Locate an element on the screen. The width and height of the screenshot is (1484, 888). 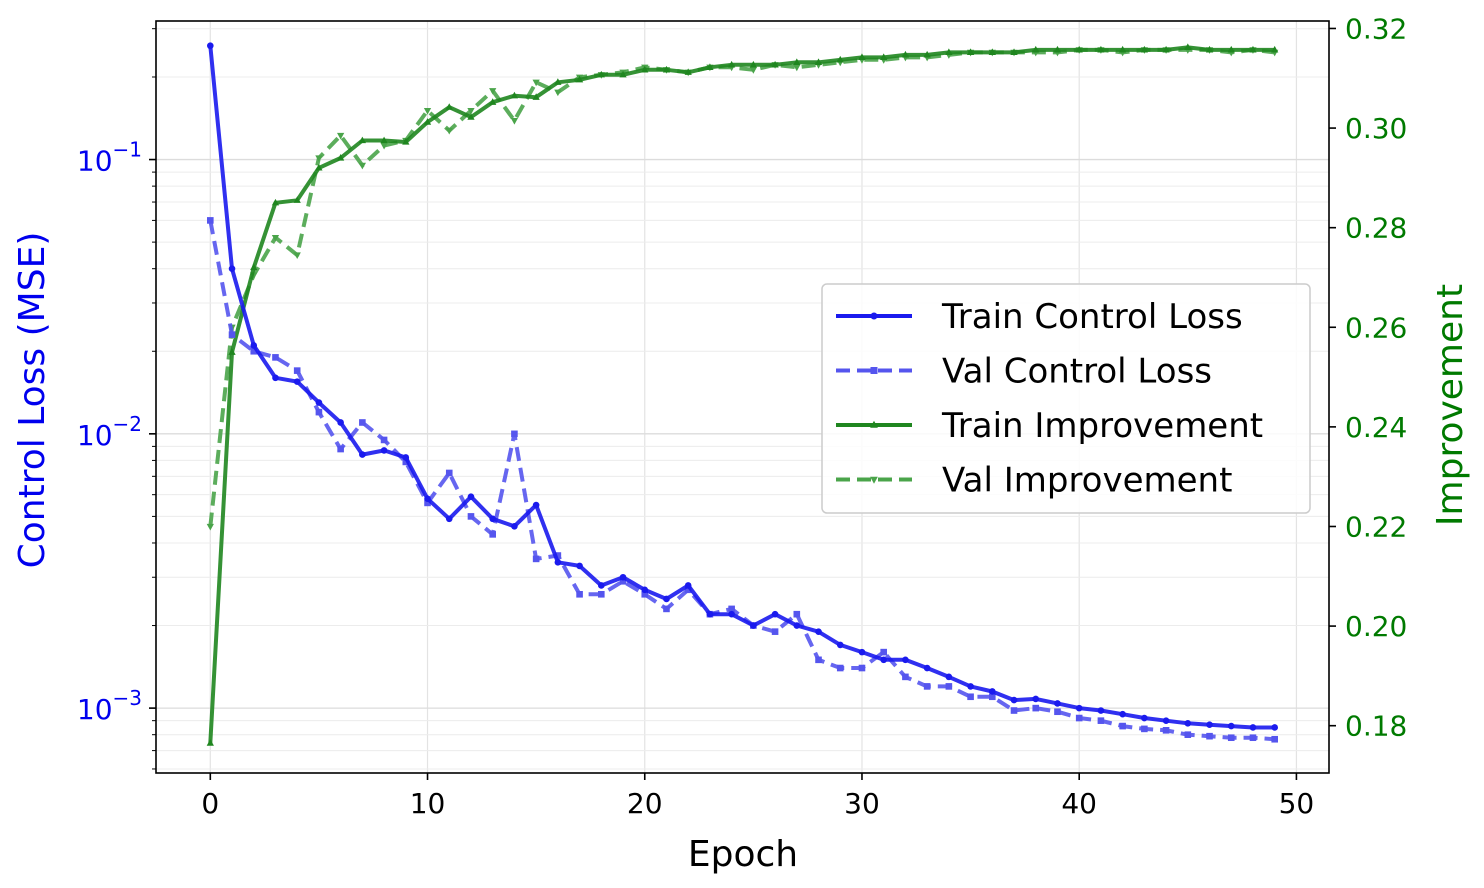
y-right-tick-label: 0.18 is located at coordinates (1376, 726).